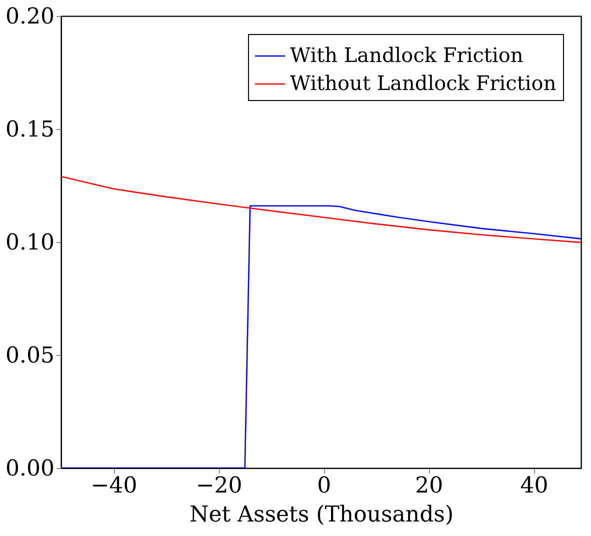 This screenshot has width=591, height=536. What do you see at coordinates (114, 486) in the screenshot?
I see `x-tick-label: −40` at bounding box center [114, 486].